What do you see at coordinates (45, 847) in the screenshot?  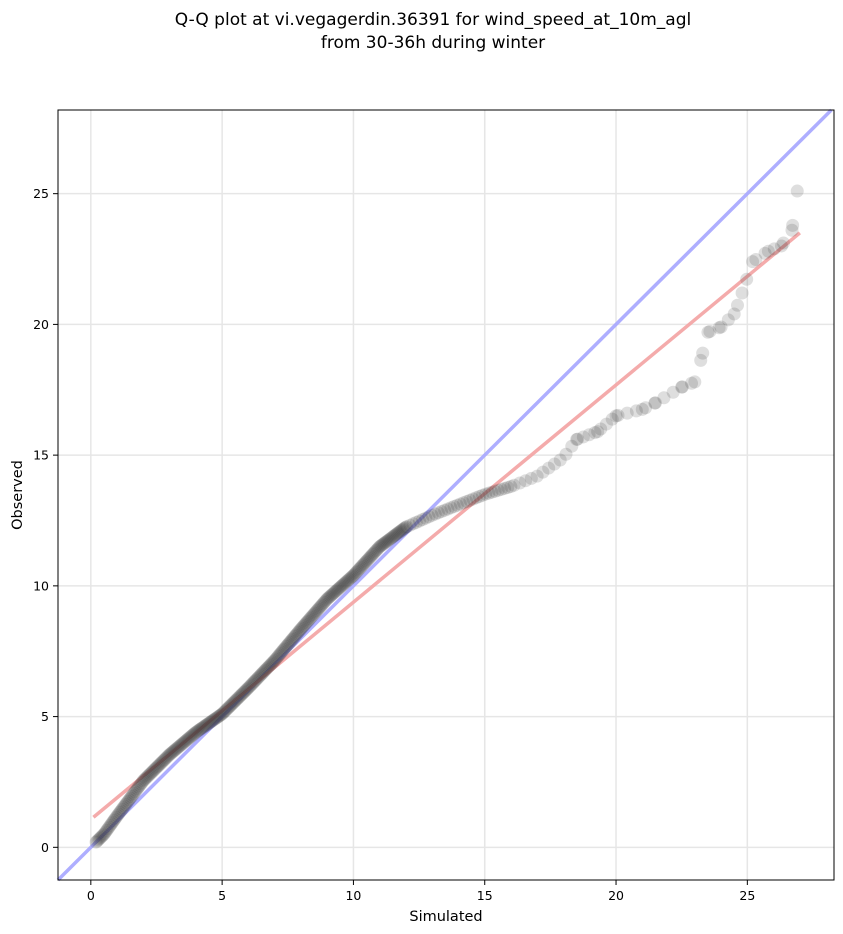 I see `y-tick-label-0: 0` at bounding box center [45, 847].